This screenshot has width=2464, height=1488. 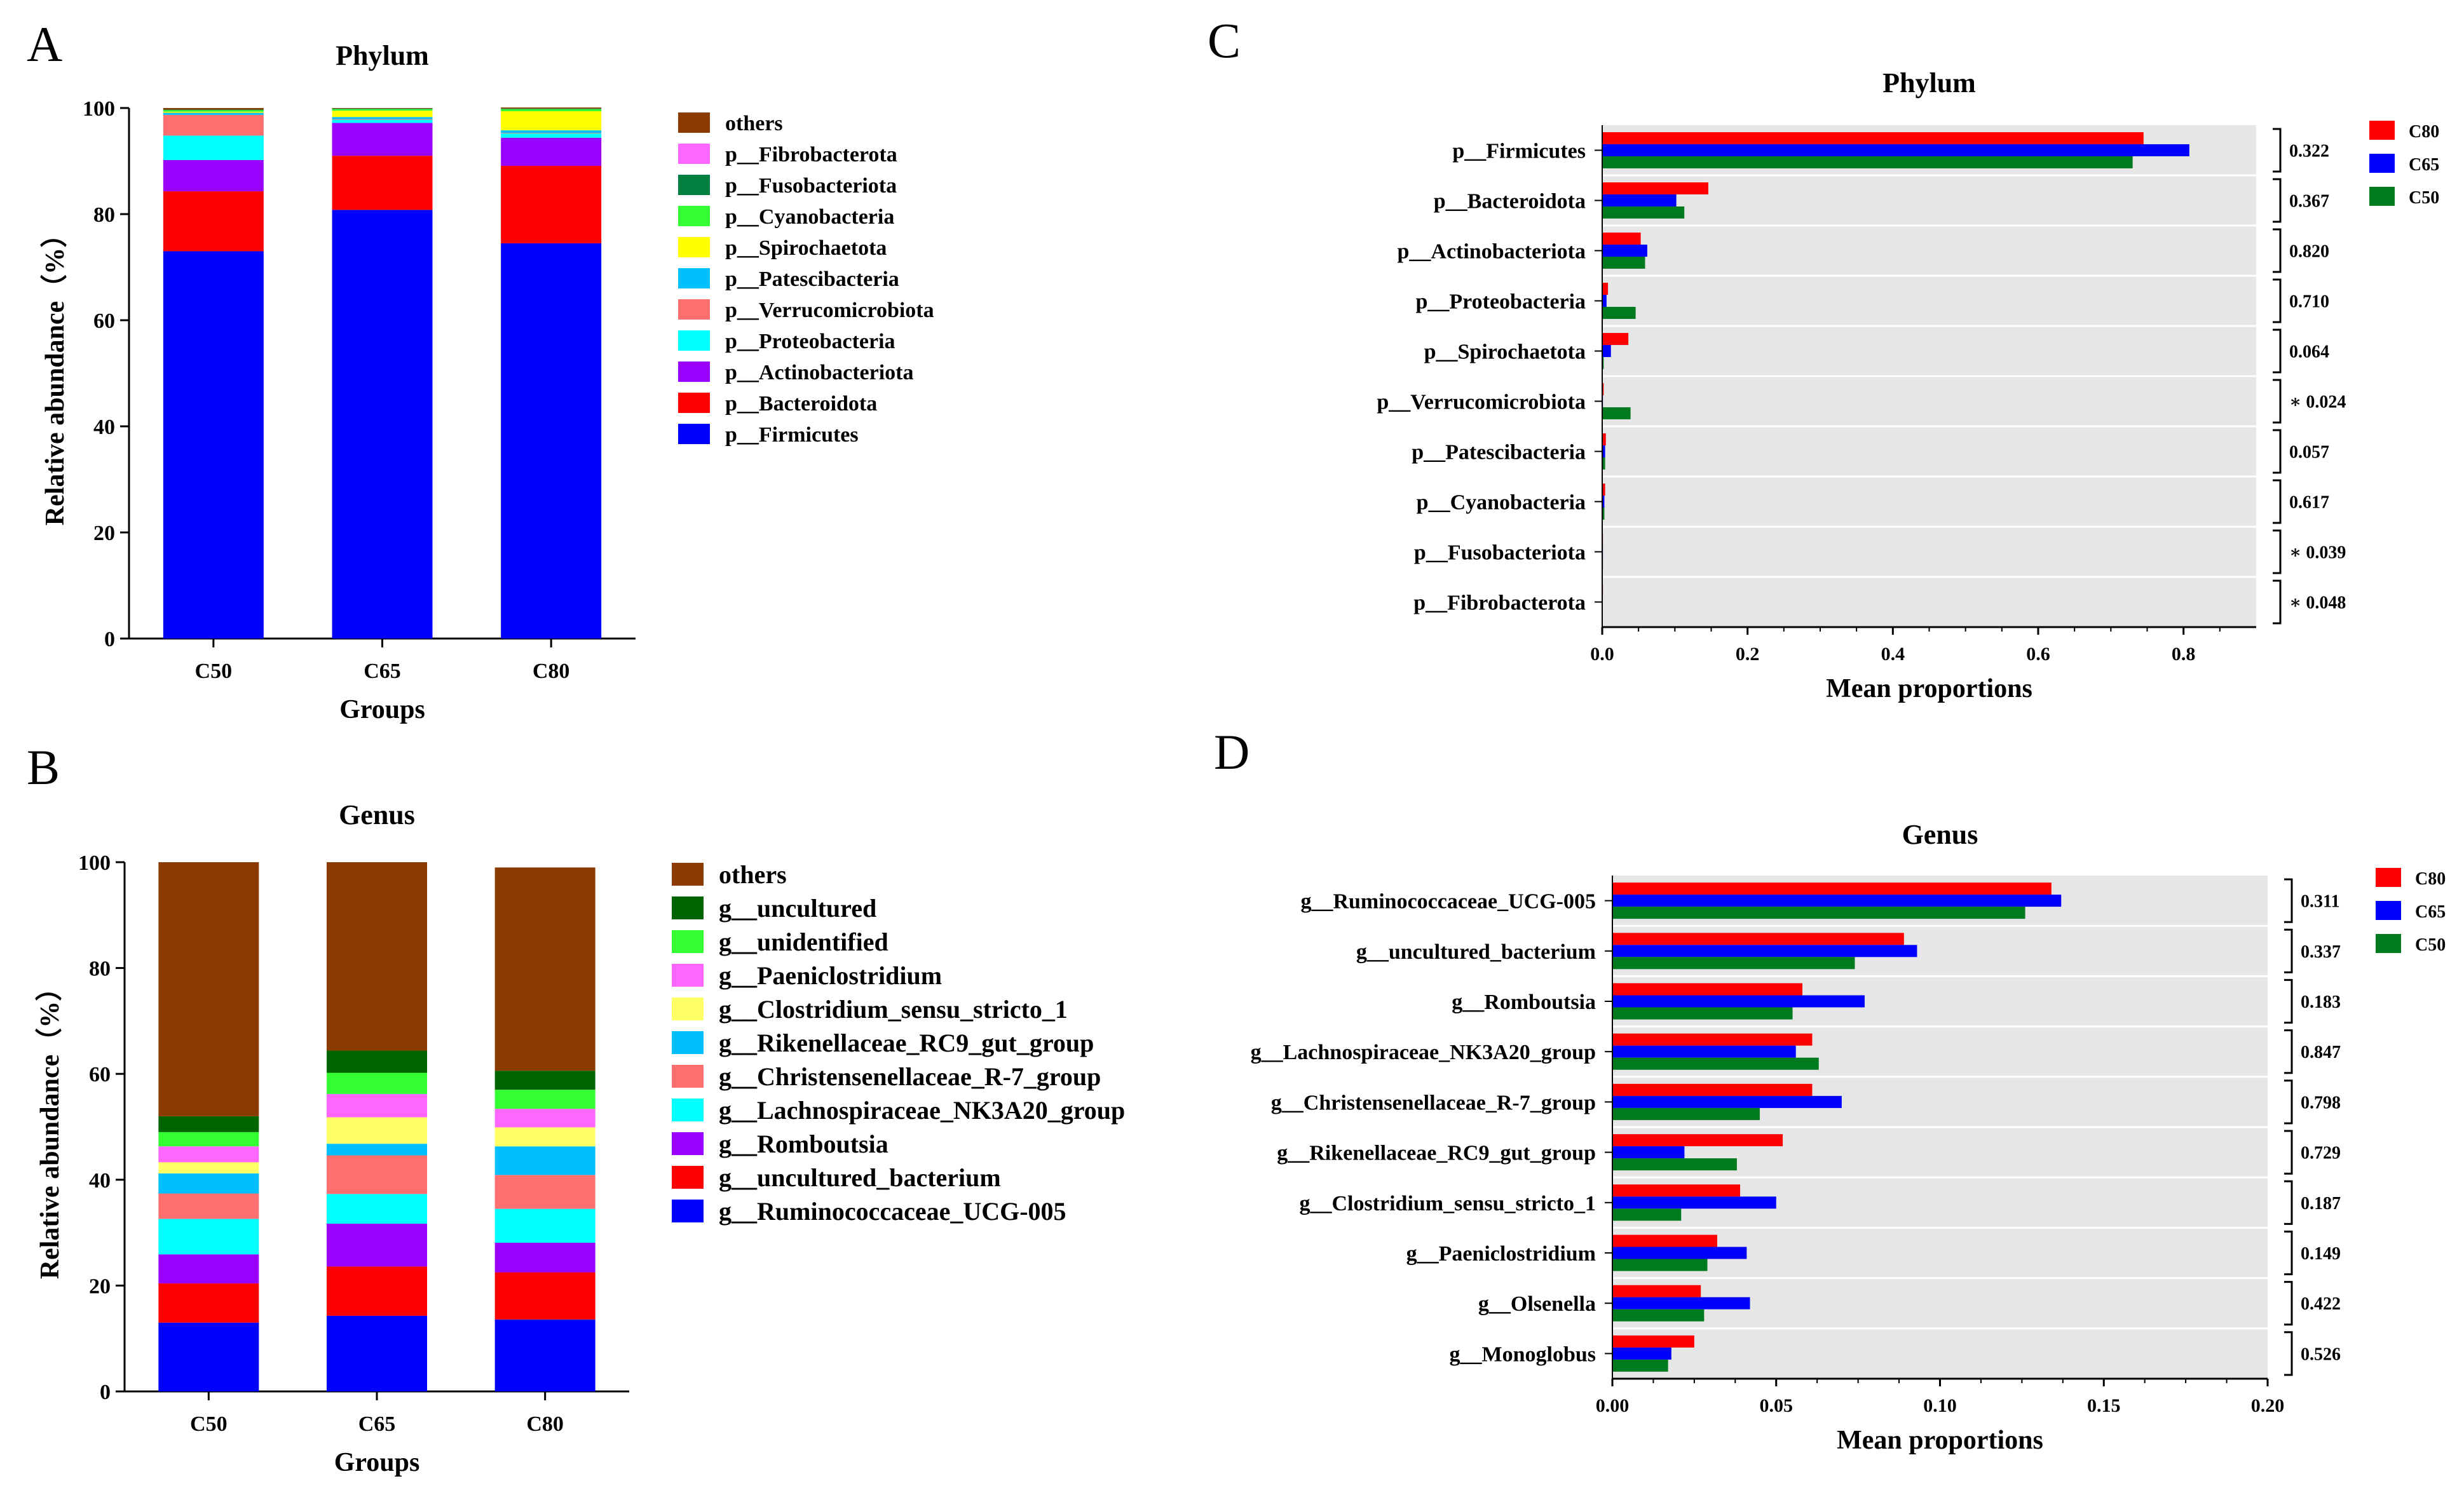 I want to click on bar-segment-others-c80, so click(x=545, y=969).